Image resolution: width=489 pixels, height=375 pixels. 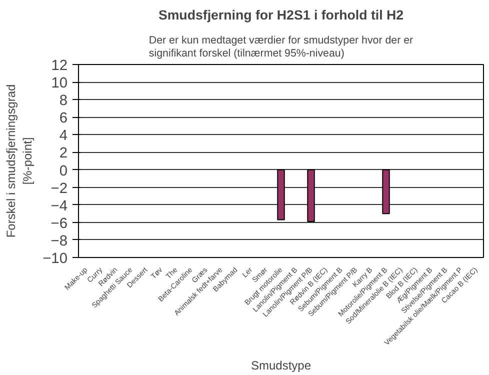 What do you see at coordinates (59, 206) in the screenshot?
I see `y-tick-label: −4` at bounding box center [59, 206].